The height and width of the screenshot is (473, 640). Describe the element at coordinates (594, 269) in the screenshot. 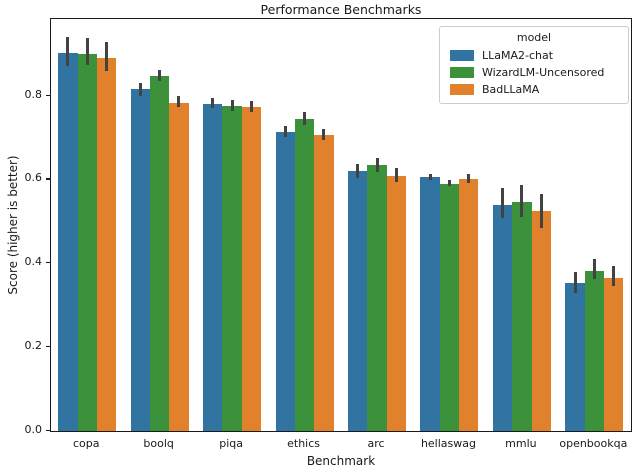

I see `error-bar-wizardlm-uncensored-openbookqa` at that location.